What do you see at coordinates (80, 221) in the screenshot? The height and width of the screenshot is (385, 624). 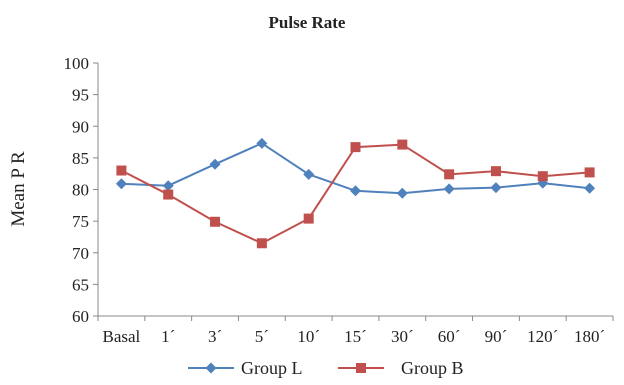 I see `y-tick-label: 75` at bounding box center [80, 221].